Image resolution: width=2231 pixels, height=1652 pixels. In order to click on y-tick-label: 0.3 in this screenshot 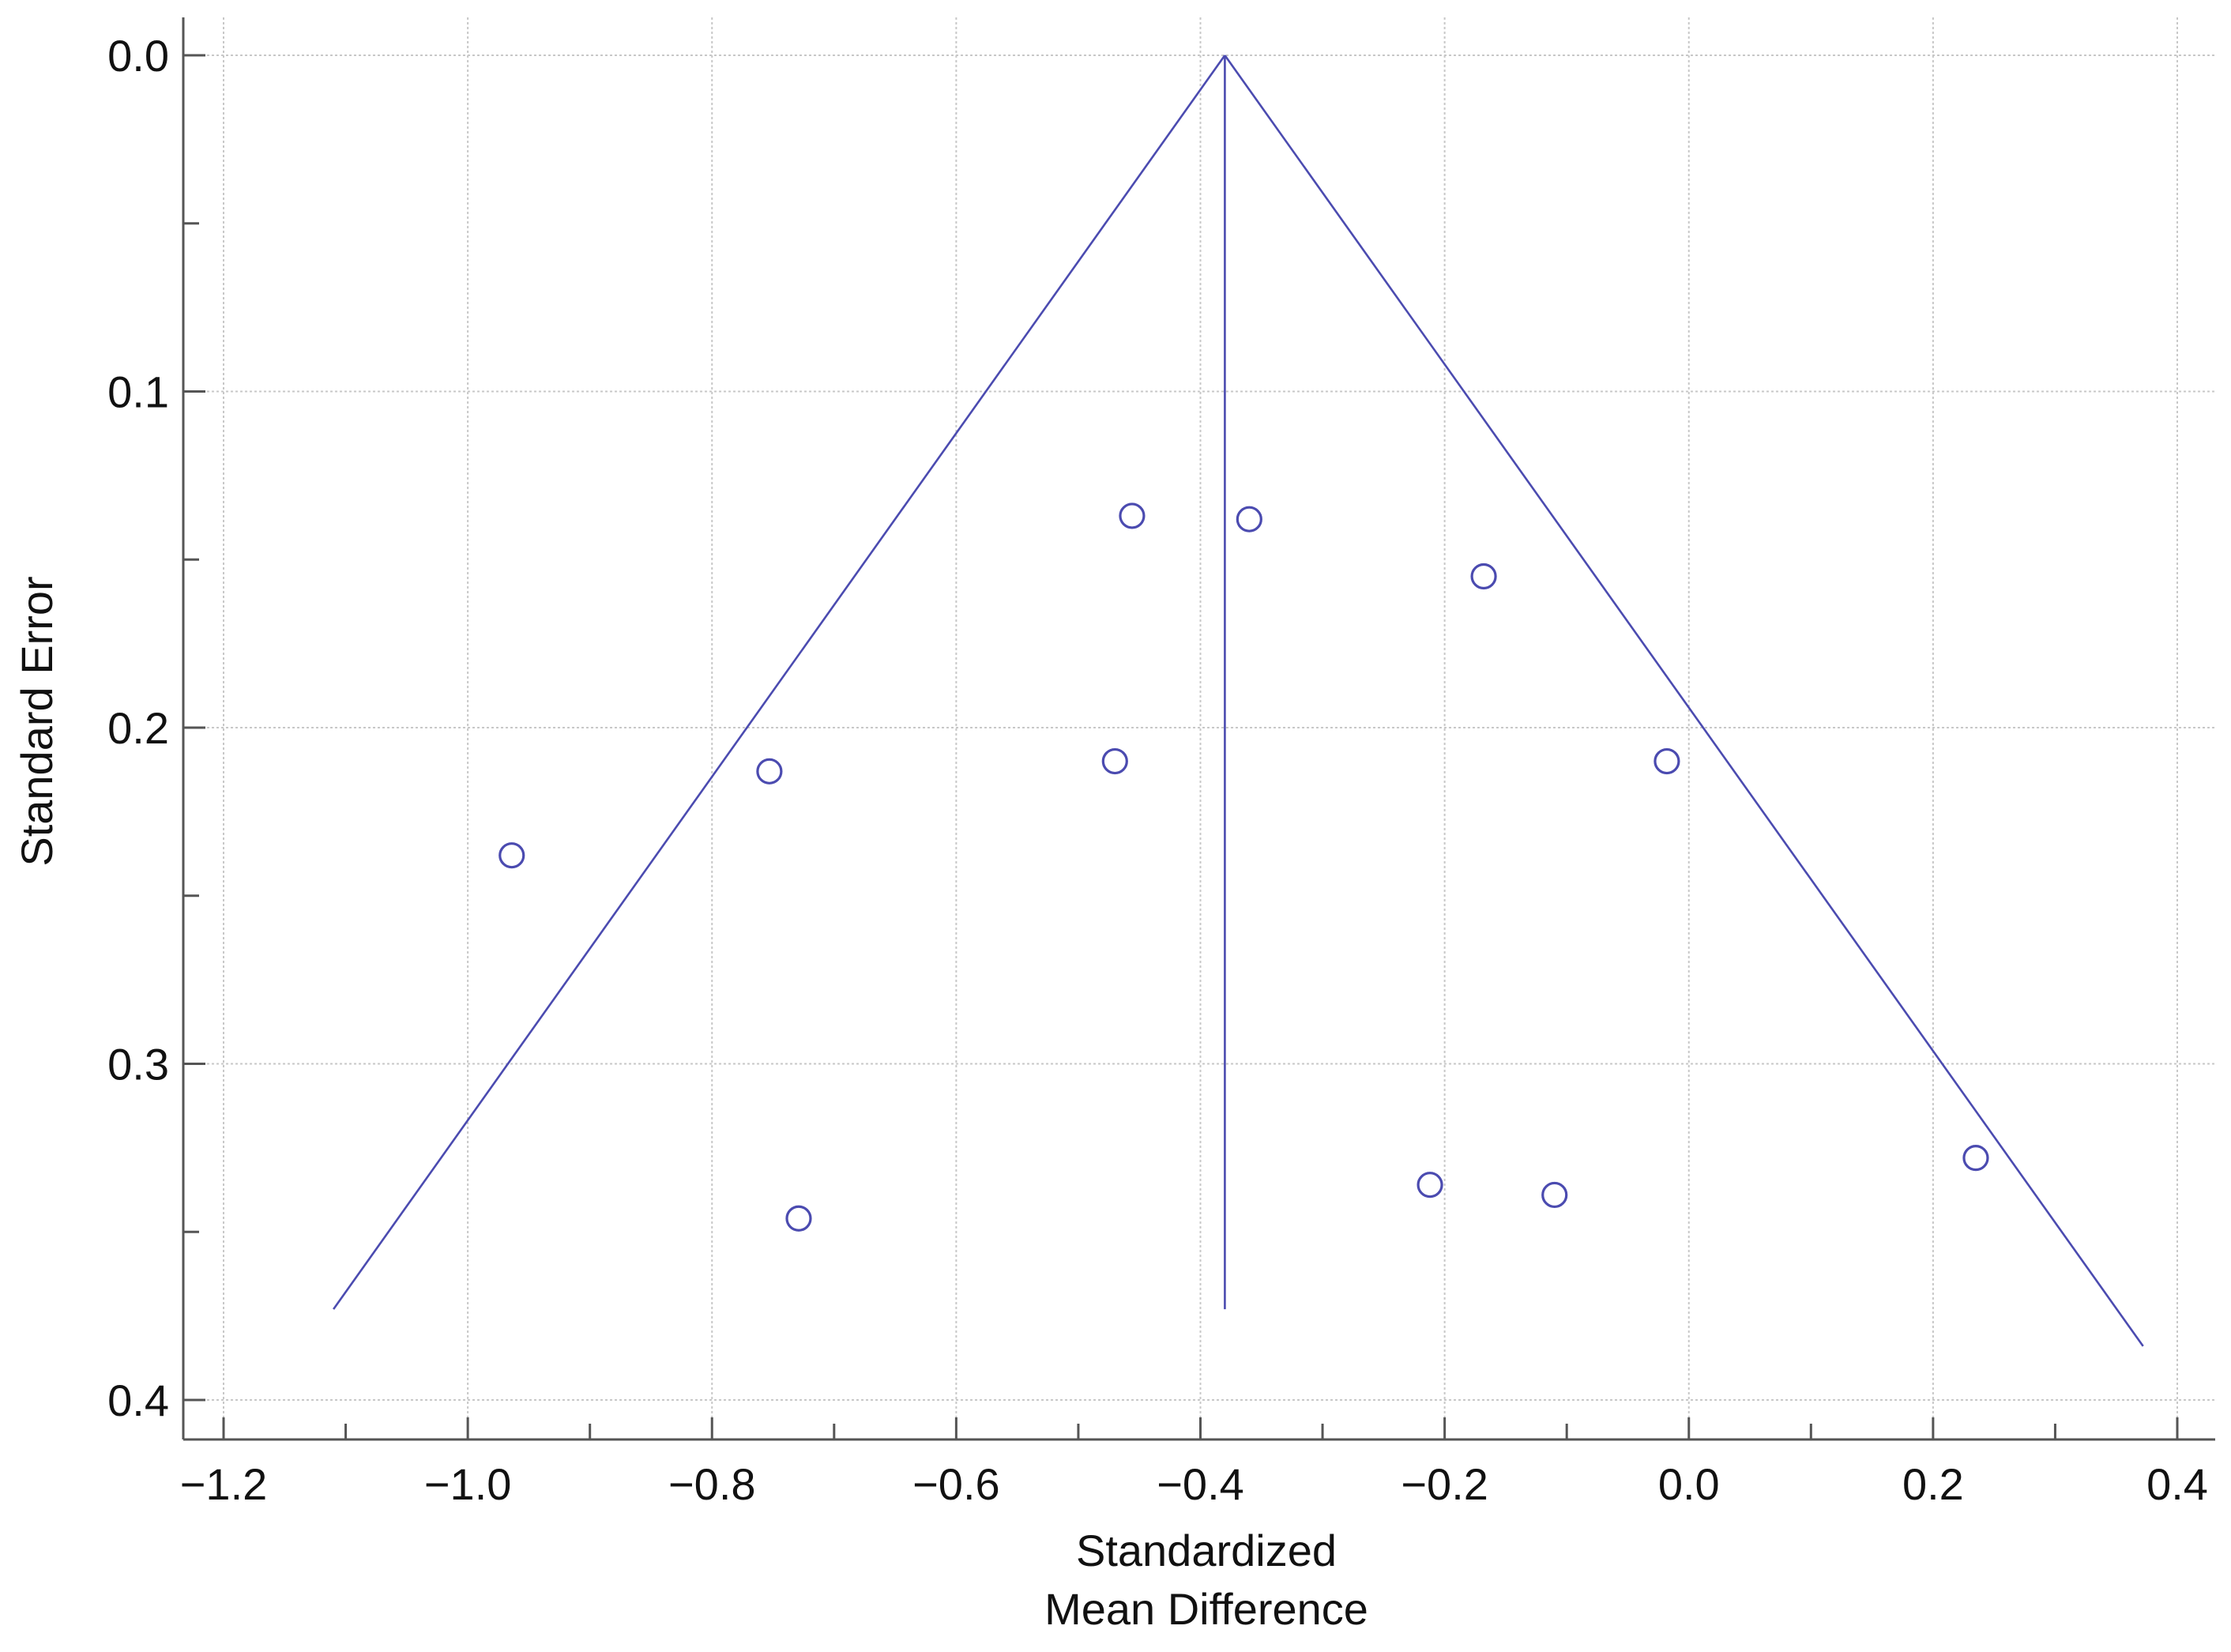, I will do `click(138, 1064)`.